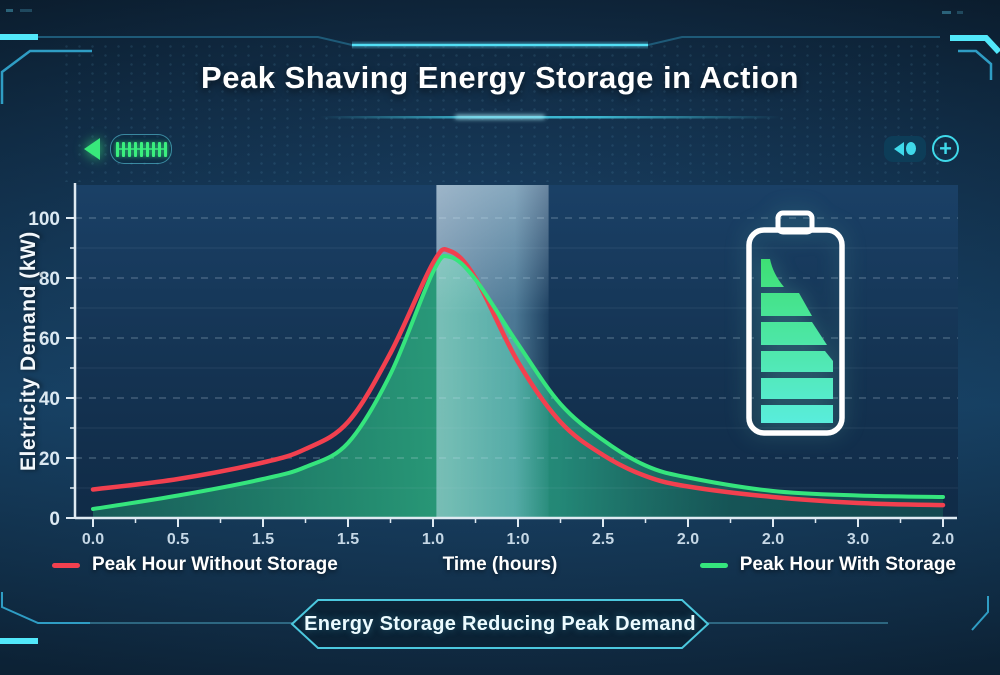  Describe the element at coordinates (975, 64) in the screenshot. I see `corner-bracket-top-right` at that location.